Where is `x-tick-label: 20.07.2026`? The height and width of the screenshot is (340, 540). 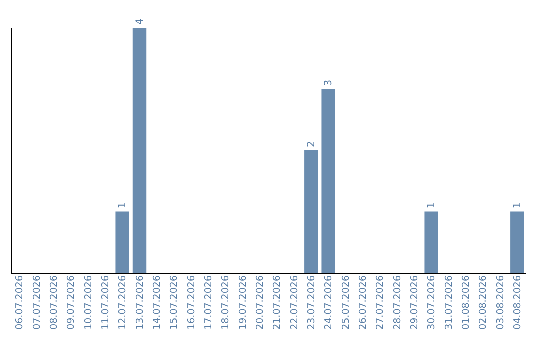
x-tick-label: 20.07.2026 is located at coordinates (260, 303).